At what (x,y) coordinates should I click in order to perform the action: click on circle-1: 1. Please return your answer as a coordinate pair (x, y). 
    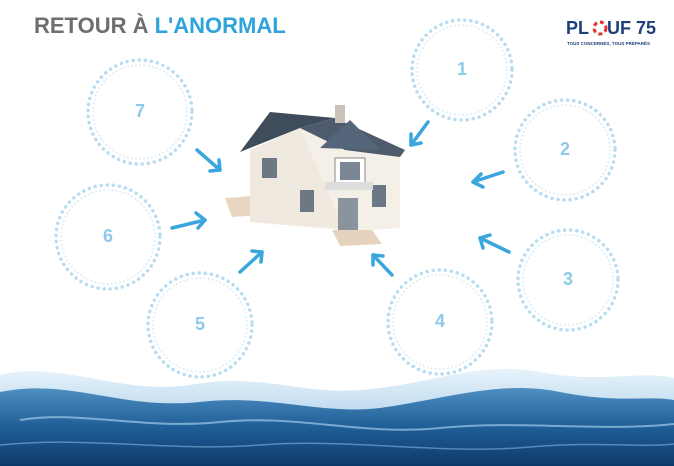
    Looking at the image, I should click on (462, 70).